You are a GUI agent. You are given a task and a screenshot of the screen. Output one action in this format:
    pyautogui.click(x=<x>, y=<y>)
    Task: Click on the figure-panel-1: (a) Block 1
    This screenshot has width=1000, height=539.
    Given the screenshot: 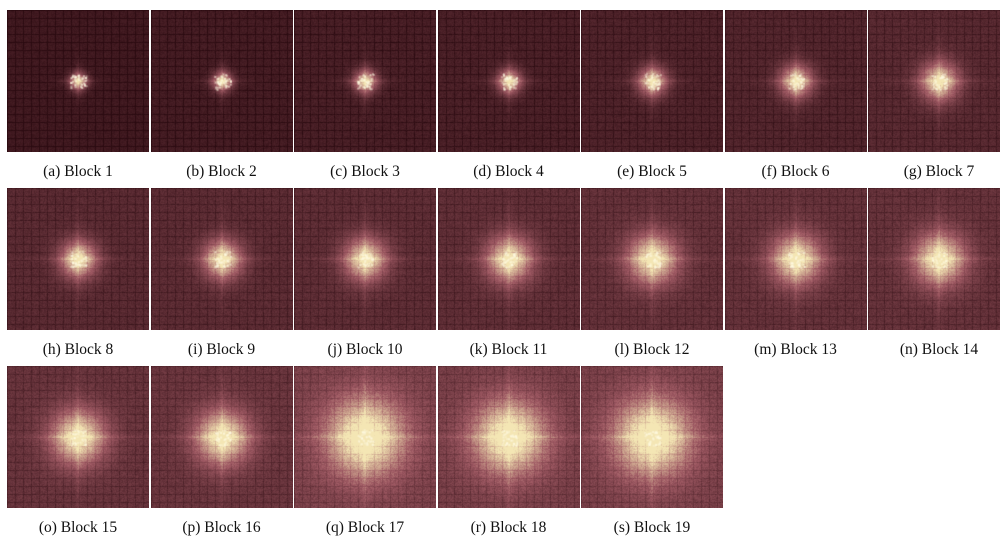 What is the action you would take?
    pyautogui.click(x=78, y=95)
    